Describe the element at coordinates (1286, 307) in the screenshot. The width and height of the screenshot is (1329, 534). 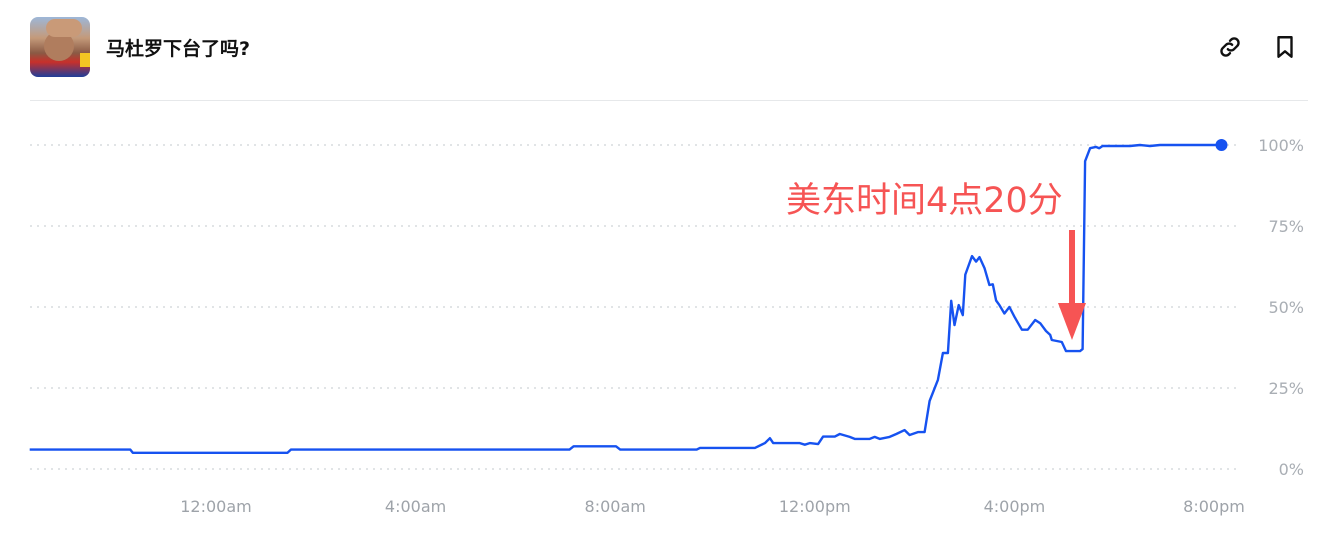
I see `y-tick-label: 50%` at that location.